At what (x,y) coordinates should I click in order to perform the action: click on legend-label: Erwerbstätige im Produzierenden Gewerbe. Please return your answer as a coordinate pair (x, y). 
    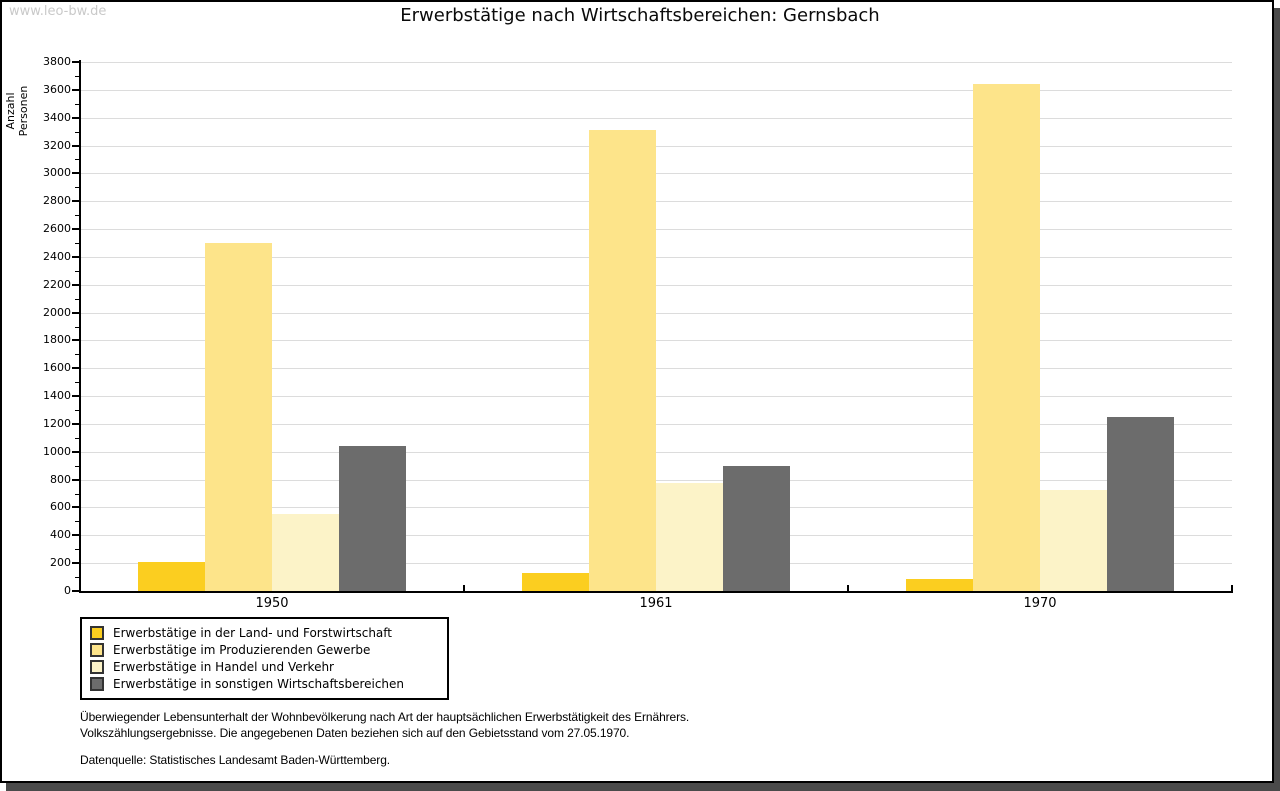
    Looking at the image, I should click on (242, 649).